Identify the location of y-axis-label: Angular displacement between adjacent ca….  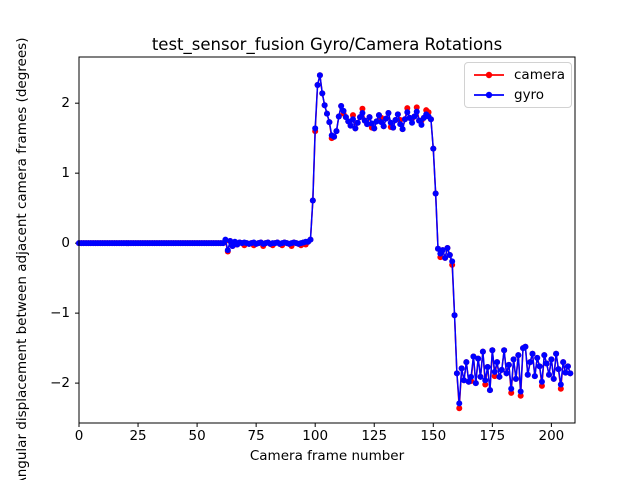
(22, 258).